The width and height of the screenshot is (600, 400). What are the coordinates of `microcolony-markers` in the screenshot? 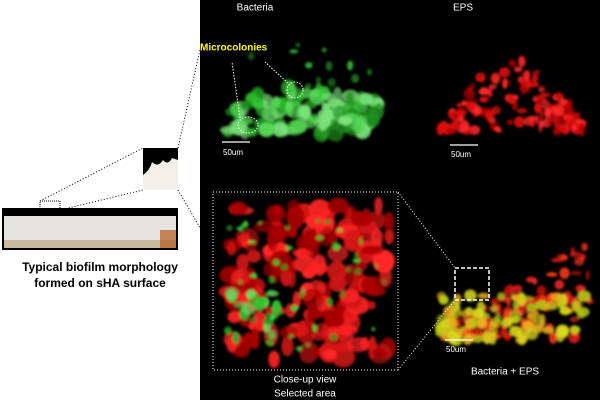 It's located at (267, 97).